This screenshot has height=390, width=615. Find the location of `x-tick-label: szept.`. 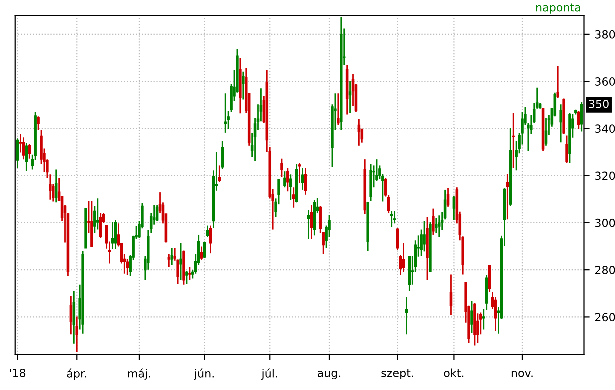

x-tick-label: szept. is located at coordinates (398, 374).